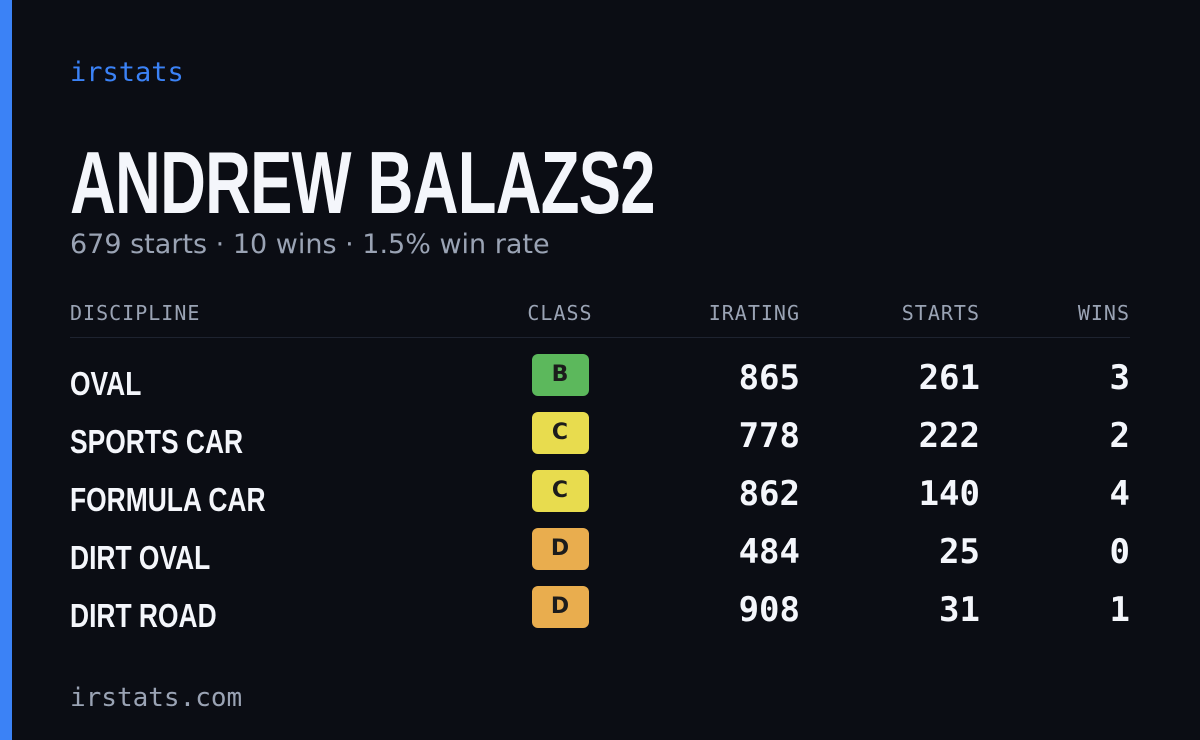  I want to click on starts: 31, so click(959, 610).